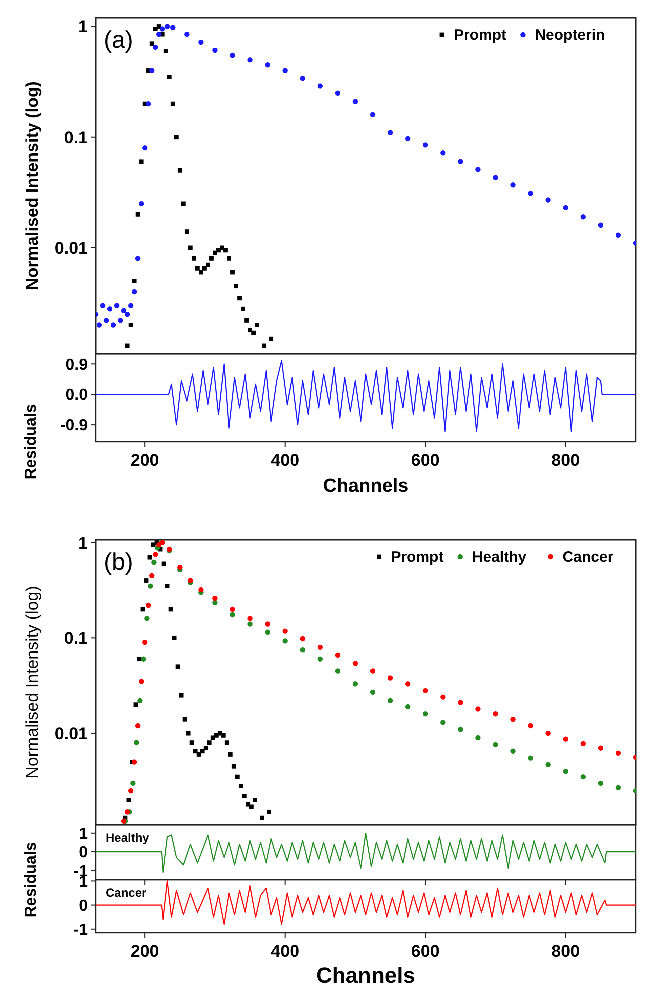 The height and width of the screenshot is (990, 648). What do you see at coordinates (366, 853) in the screenshot?
I see `line-series` at bounding box center [366, 853].